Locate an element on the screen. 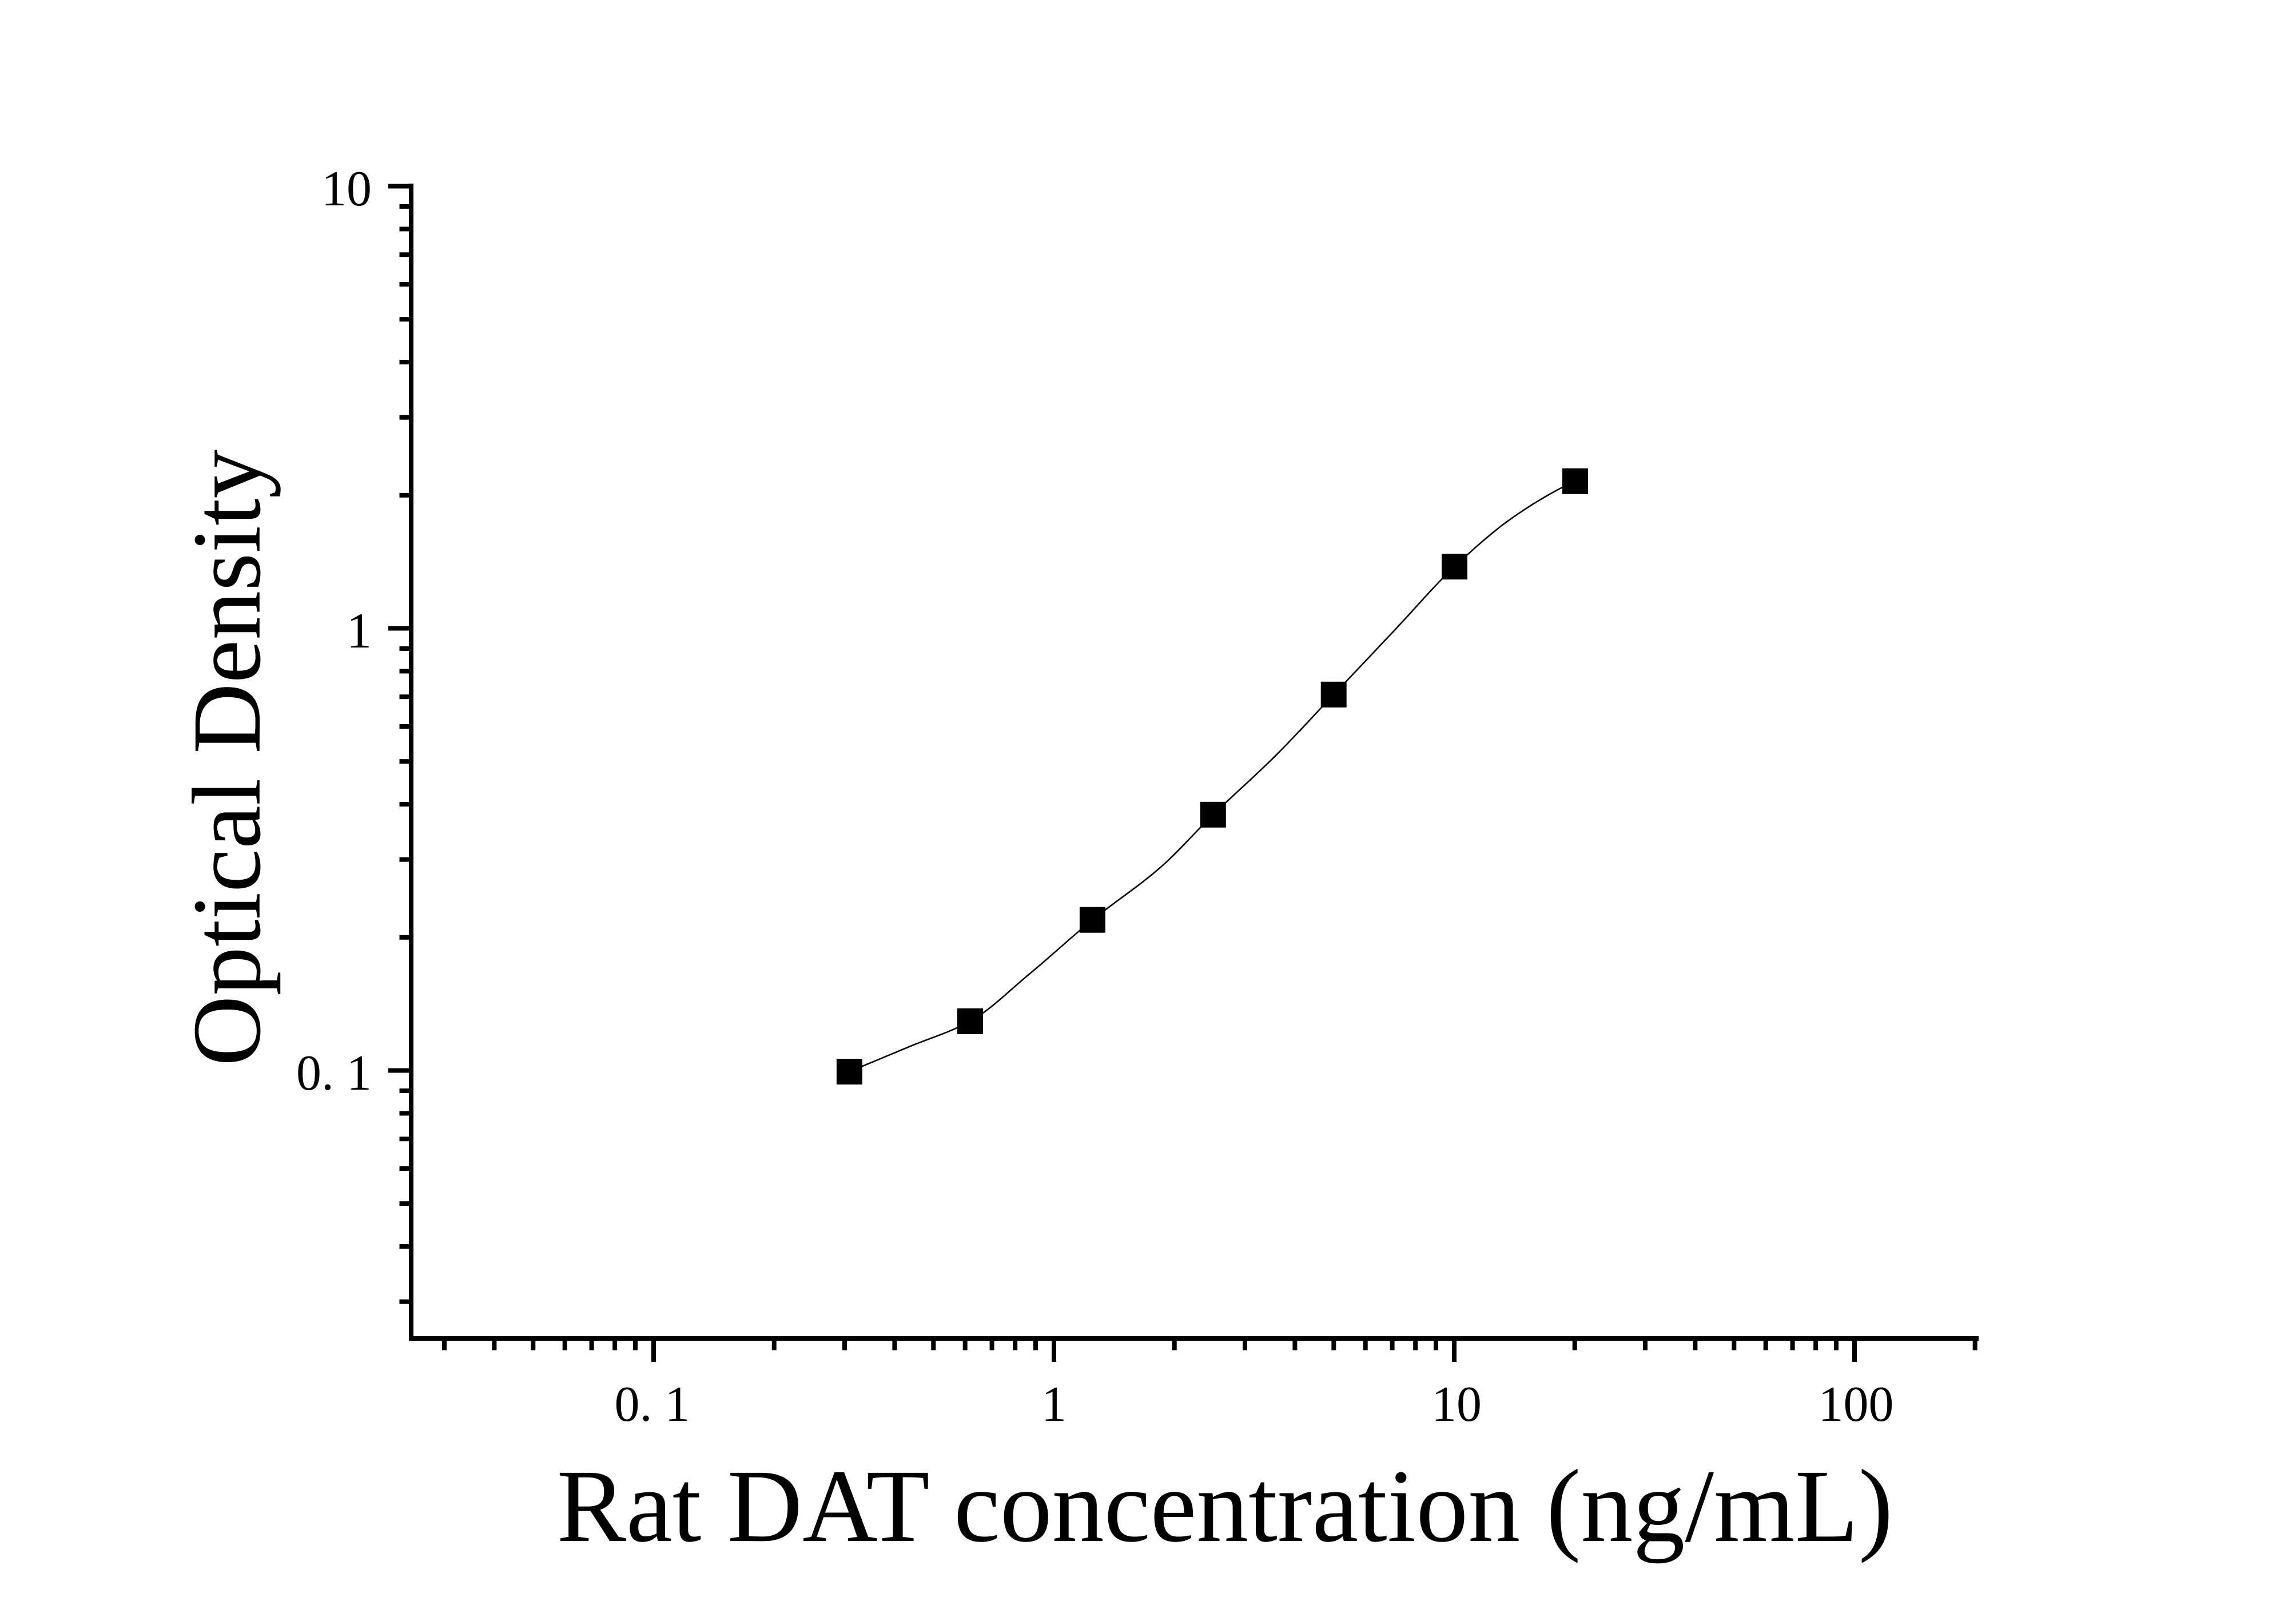 This screenshot has width=2296, height=1605. svg-text: 100 is located at coordinates (1857, 1404).